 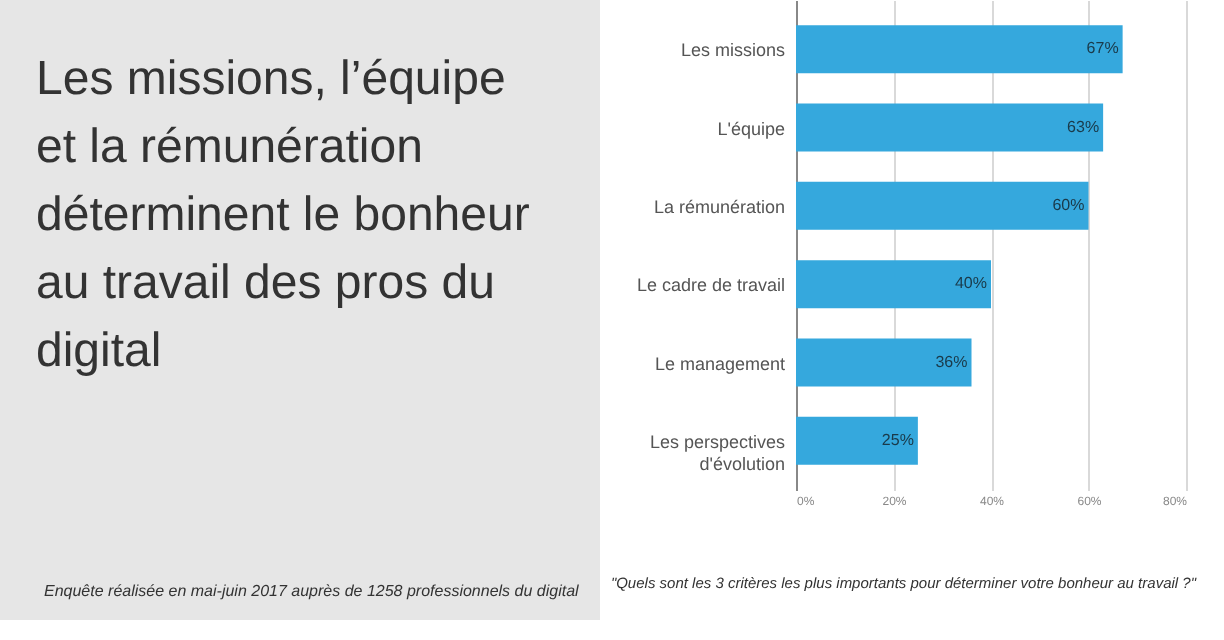 I want to click on data-label: 40%, so click(x=970, y=283).